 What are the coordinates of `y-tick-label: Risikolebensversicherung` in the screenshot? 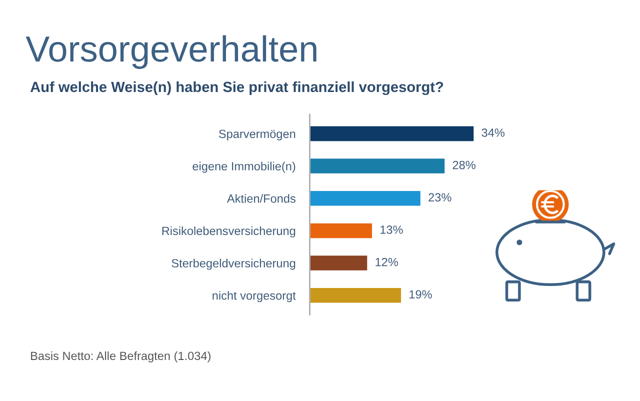 It's located at (229, 232).